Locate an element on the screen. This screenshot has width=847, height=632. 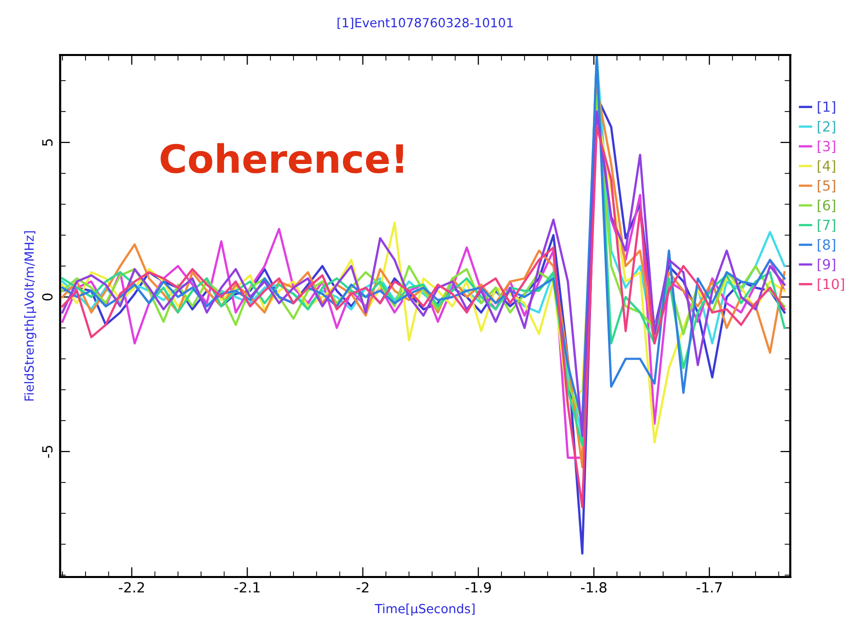
legend-label: [3] is located at coordinates (827, 147).